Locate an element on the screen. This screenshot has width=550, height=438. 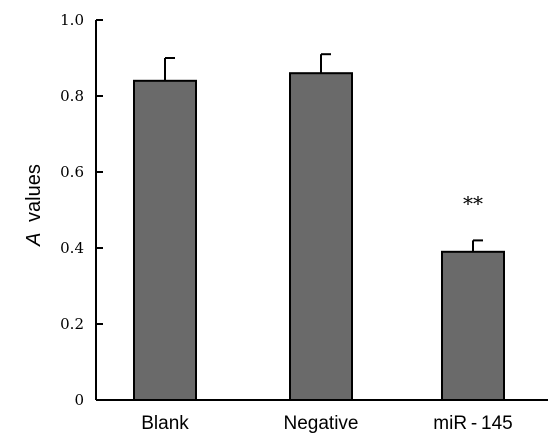
svg-text: A values is located at coordinates (34, 205).